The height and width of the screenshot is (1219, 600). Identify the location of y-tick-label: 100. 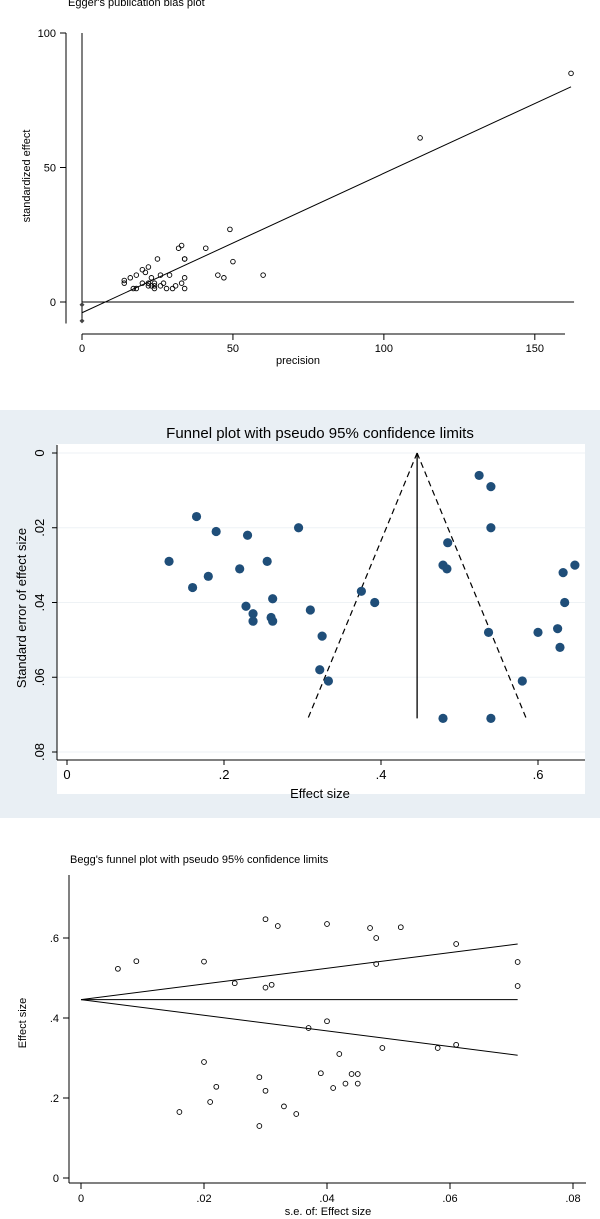
(47, 34).